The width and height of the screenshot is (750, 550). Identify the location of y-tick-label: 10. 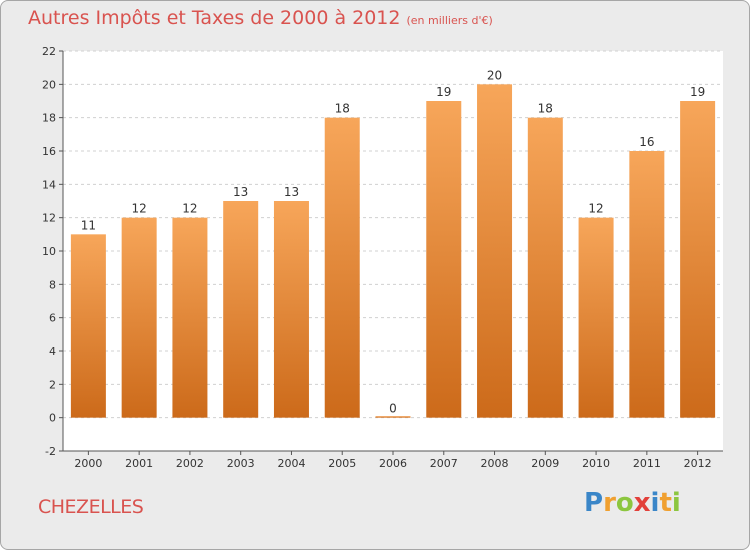
(49, 251).